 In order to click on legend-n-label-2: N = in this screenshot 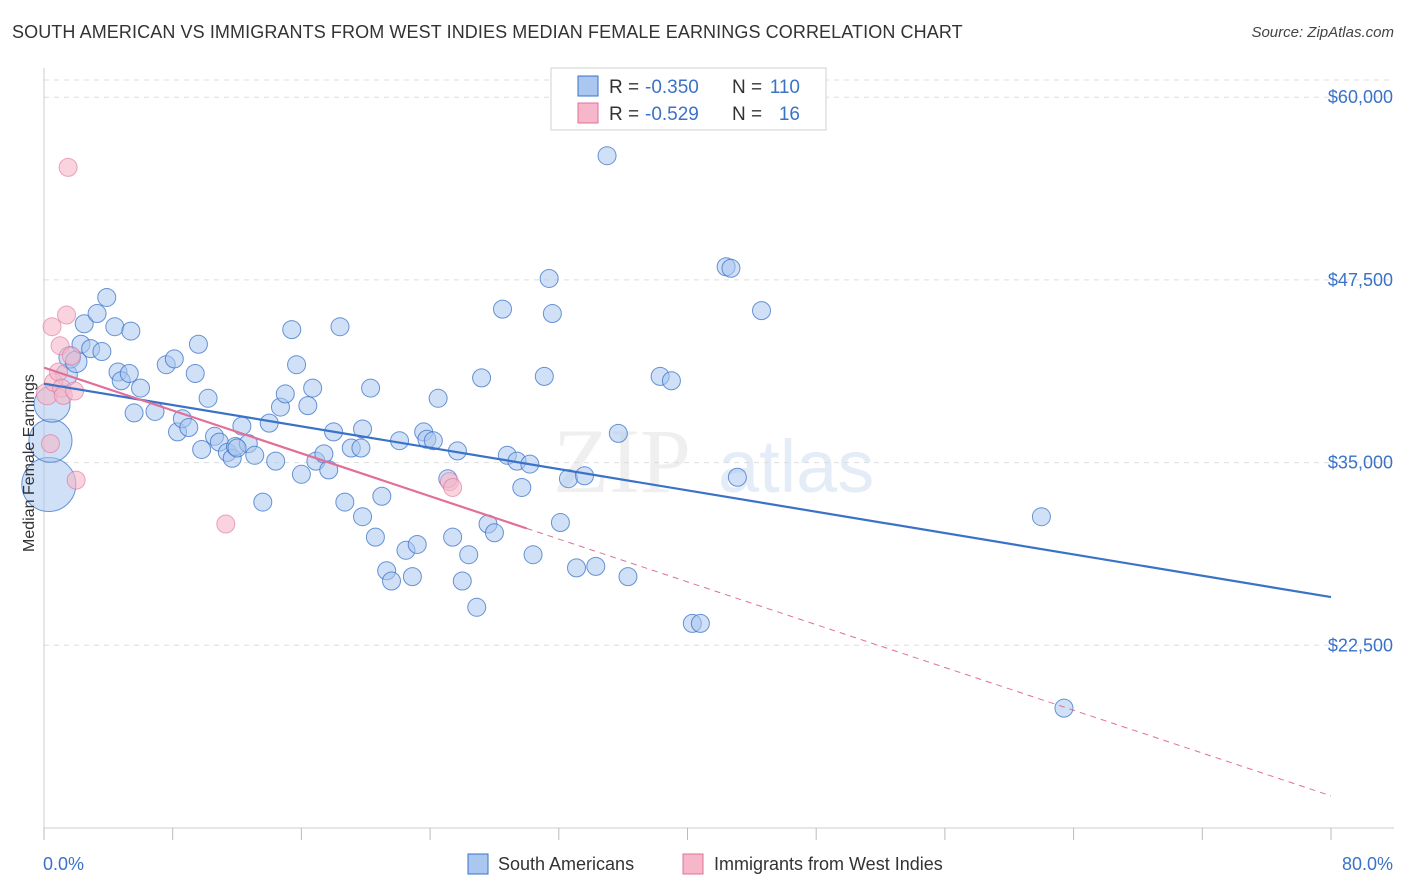, I will do `click(747, 114)`.